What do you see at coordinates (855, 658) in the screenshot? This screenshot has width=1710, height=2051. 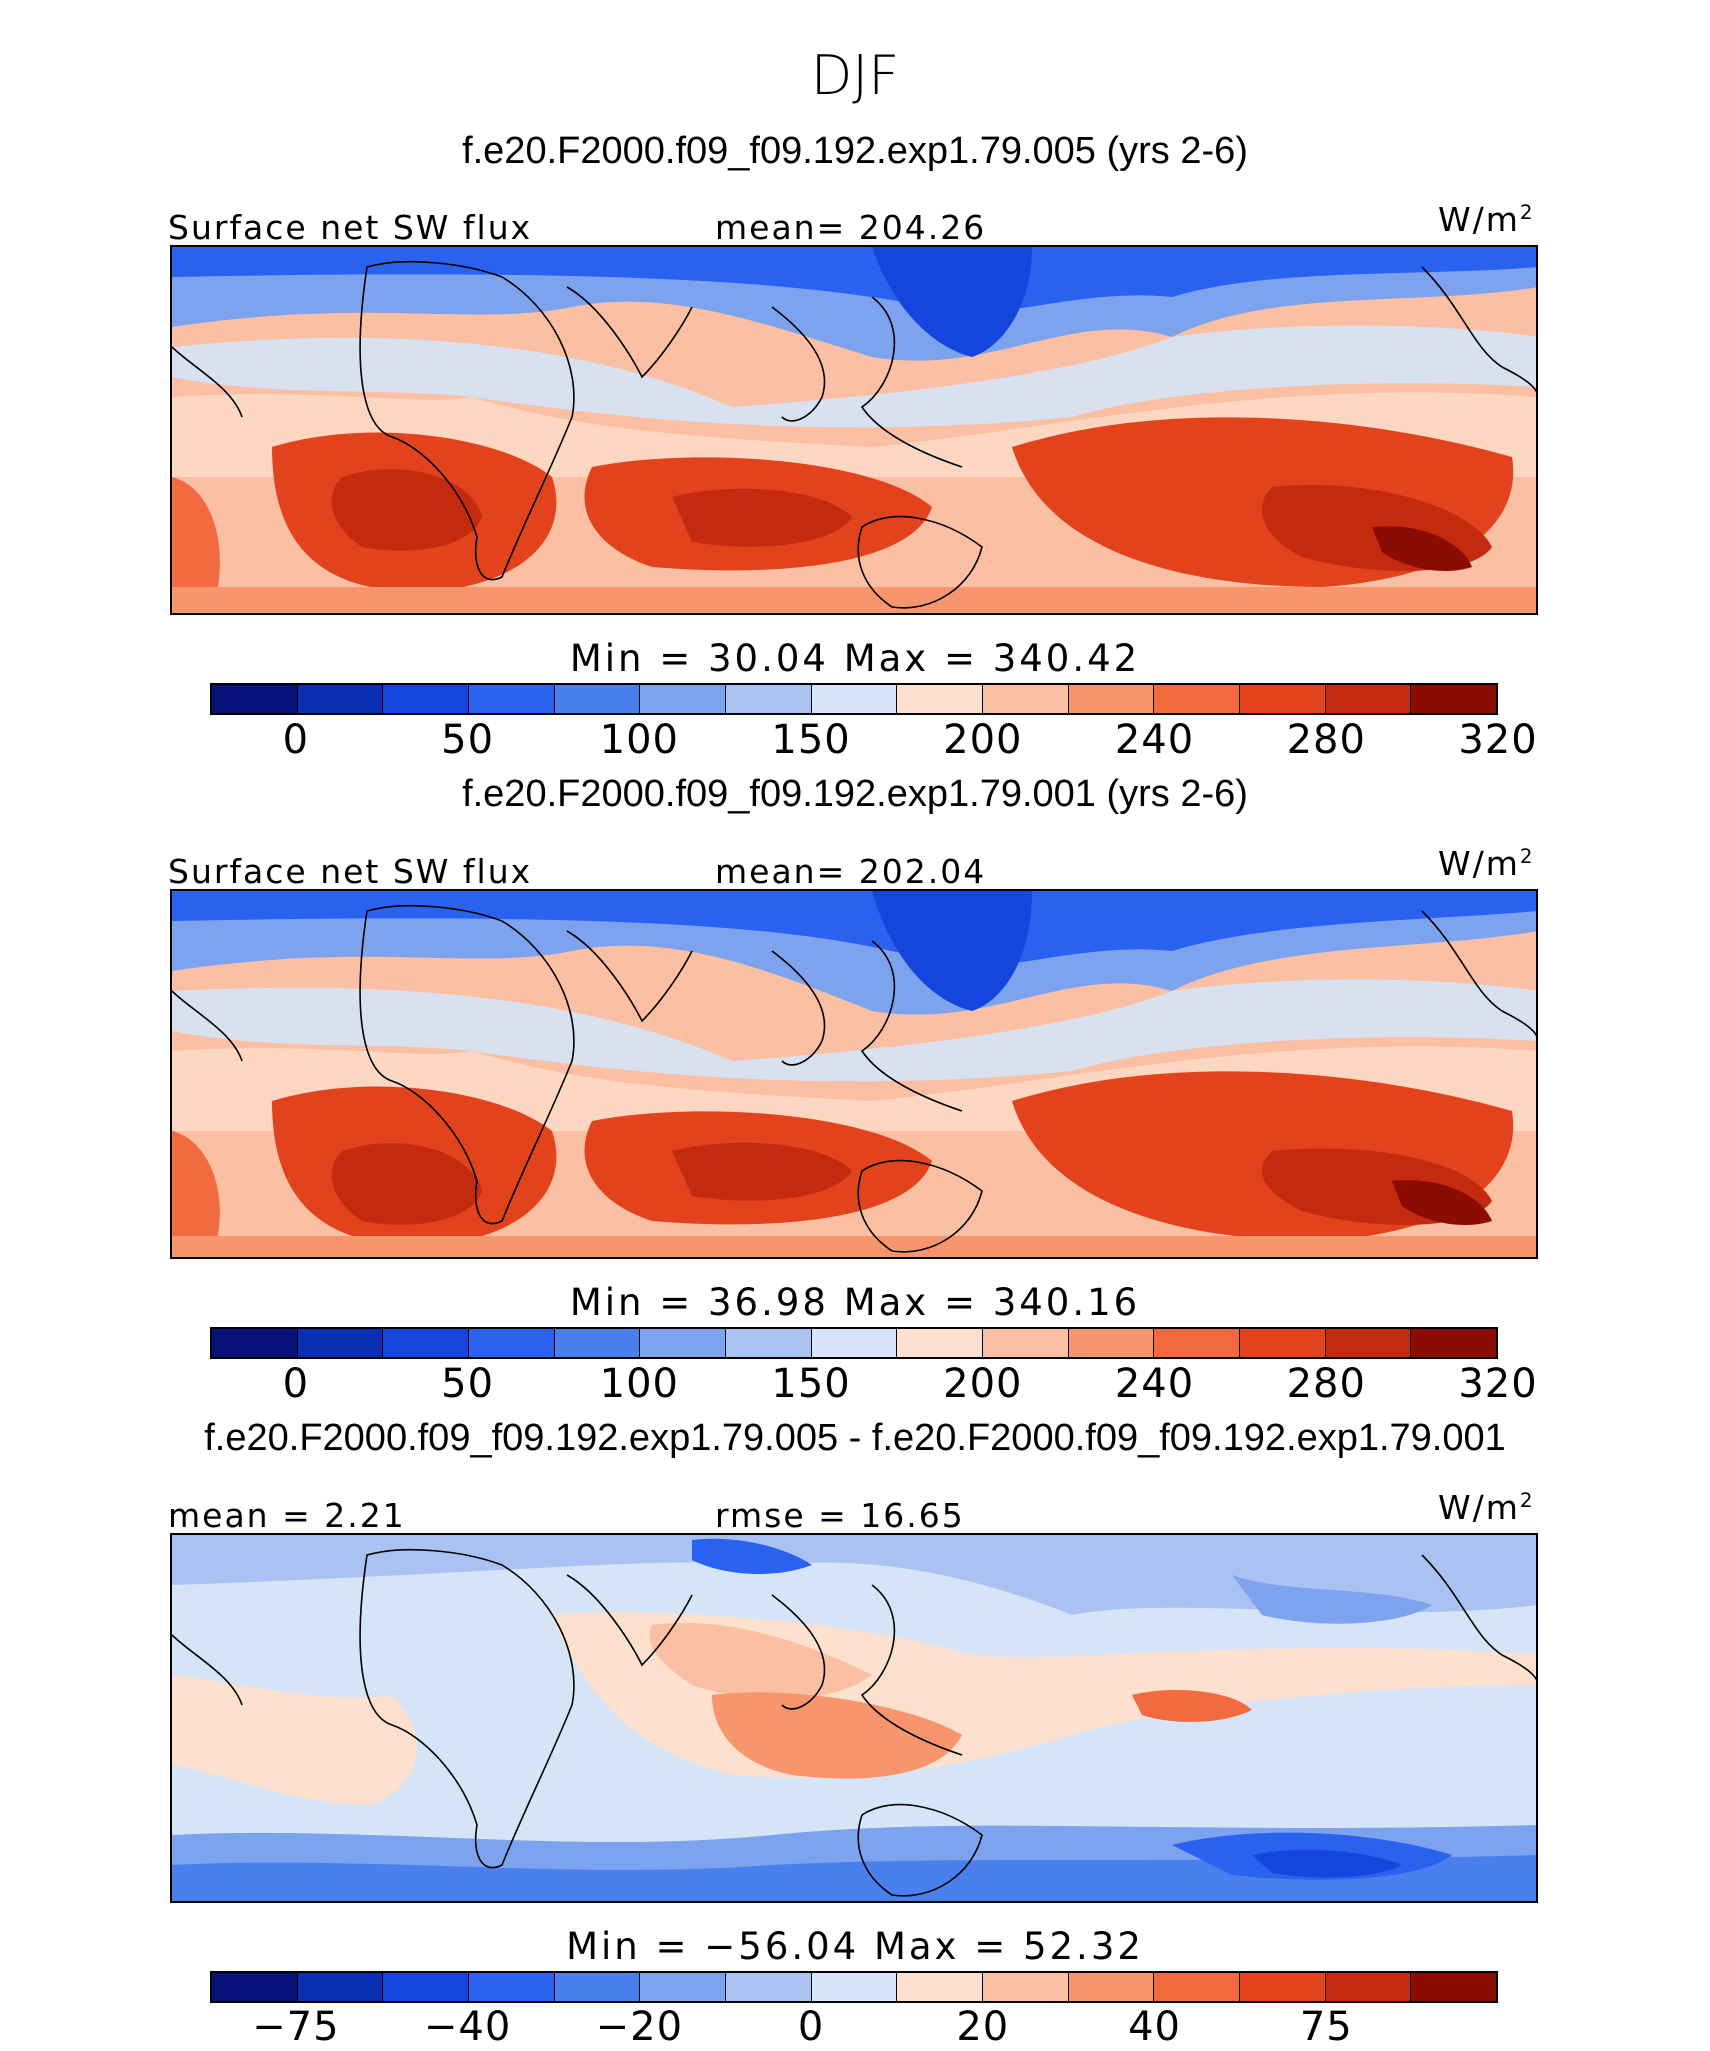 I see `panel-1-minmax: Min = 30.04 Max = 340.42` at bounding box center [855, 658].